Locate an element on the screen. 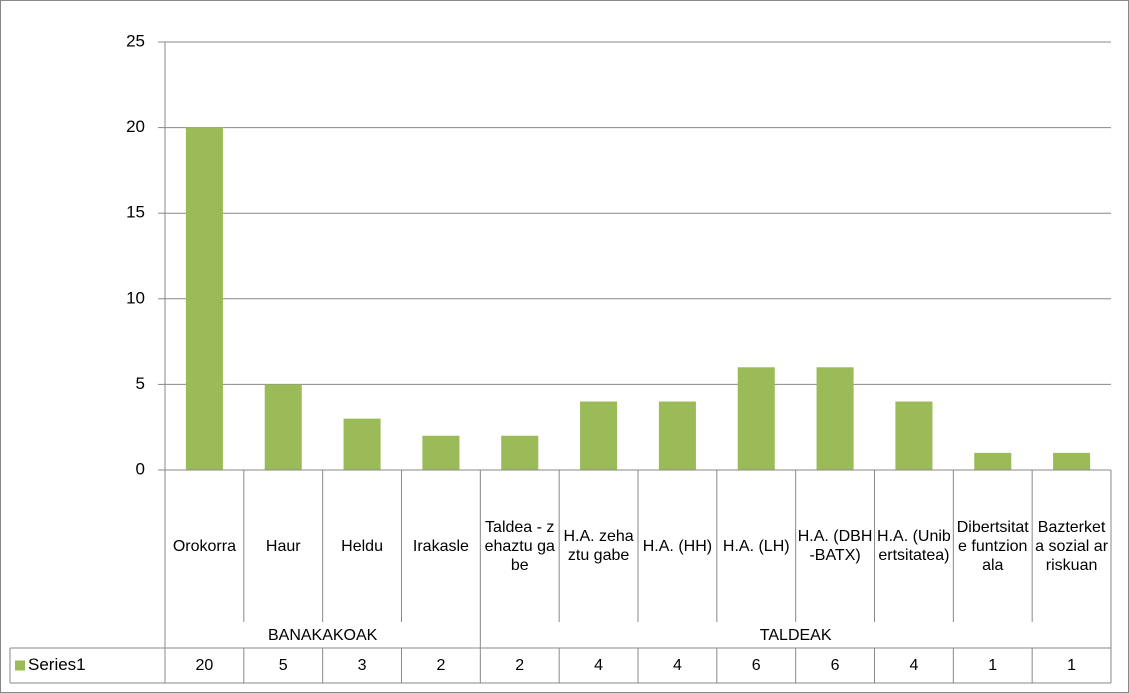  x-group-label: BANAKAKOAK is located at coordinates (322, 635).